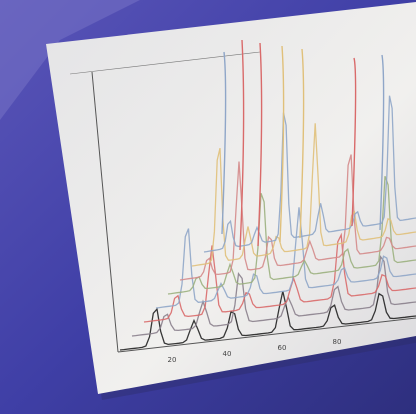 This screenshot has width=416, height=414. I want to click on glove-highlight, so click(70, 60).